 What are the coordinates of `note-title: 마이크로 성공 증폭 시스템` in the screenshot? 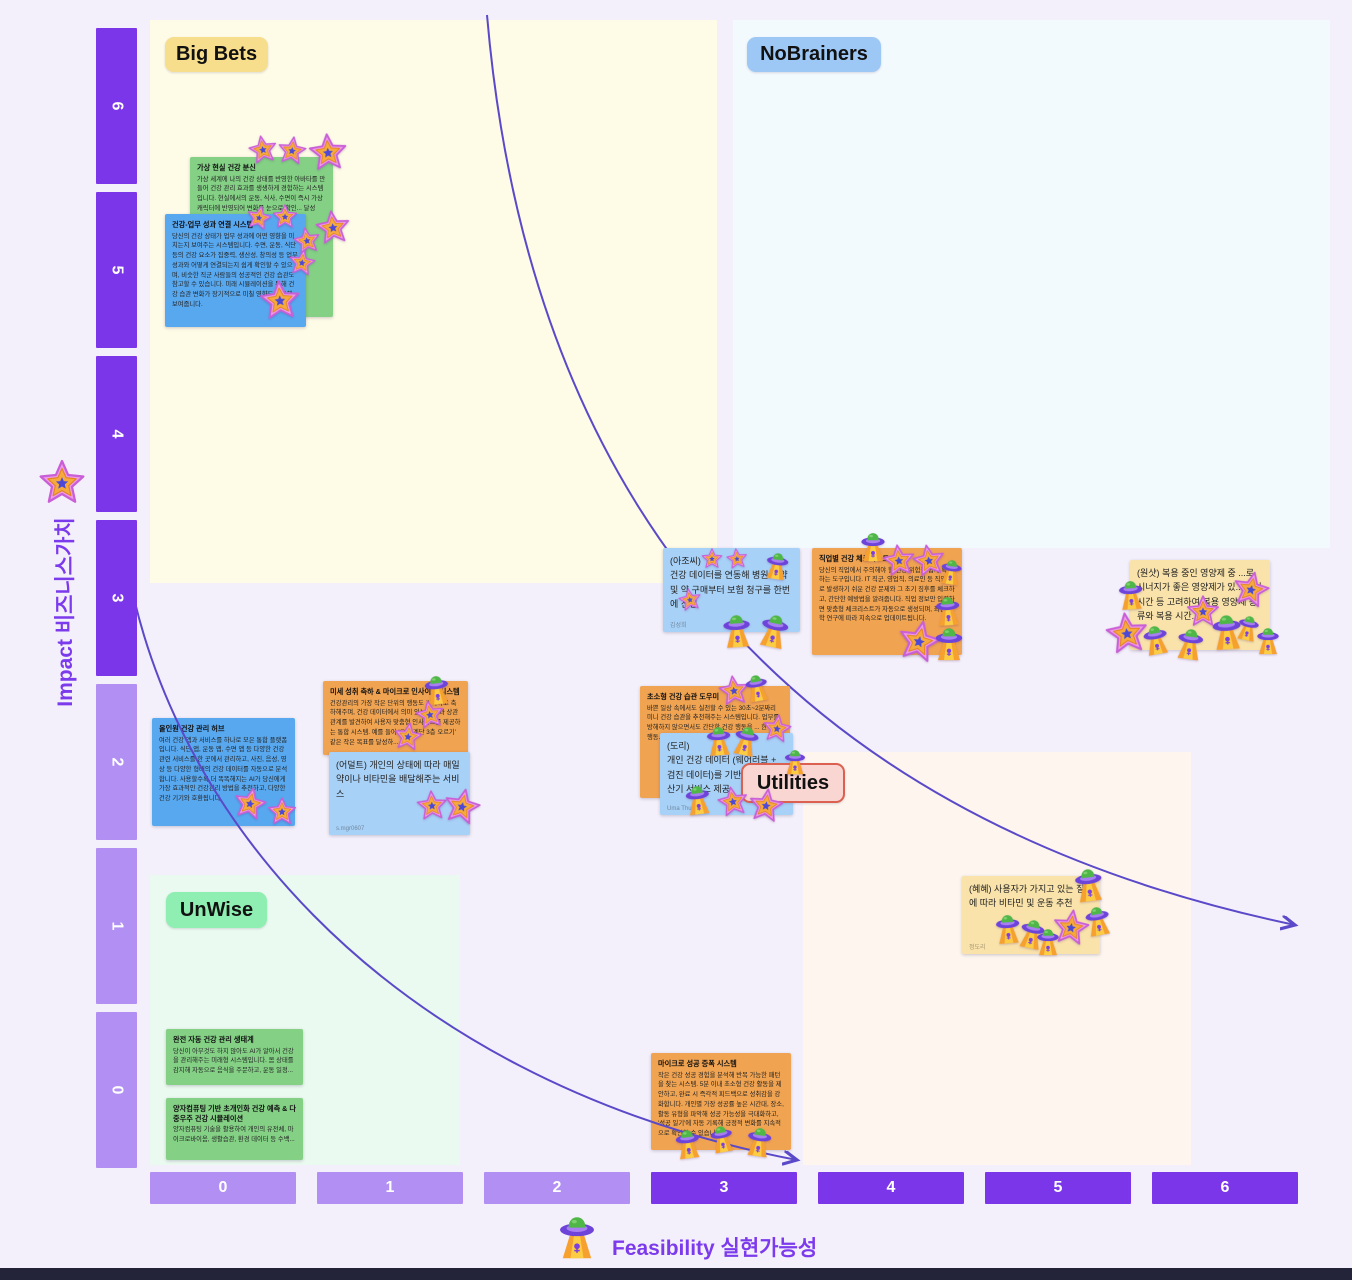 It's located at (697, 1063).